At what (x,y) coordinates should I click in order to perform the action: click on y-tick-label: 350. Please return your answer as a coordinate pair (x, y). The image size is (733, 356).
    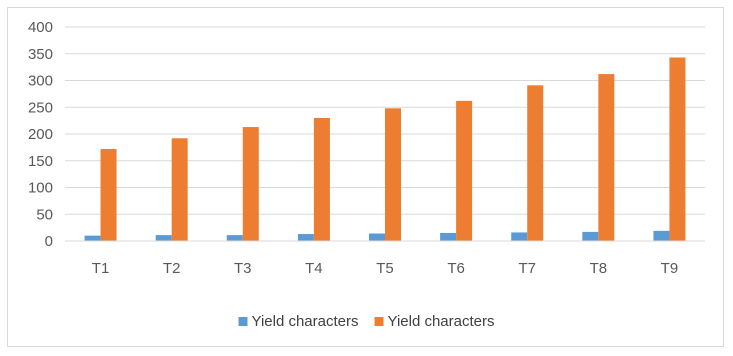
    Looking at the image, I should click on (40, 54).